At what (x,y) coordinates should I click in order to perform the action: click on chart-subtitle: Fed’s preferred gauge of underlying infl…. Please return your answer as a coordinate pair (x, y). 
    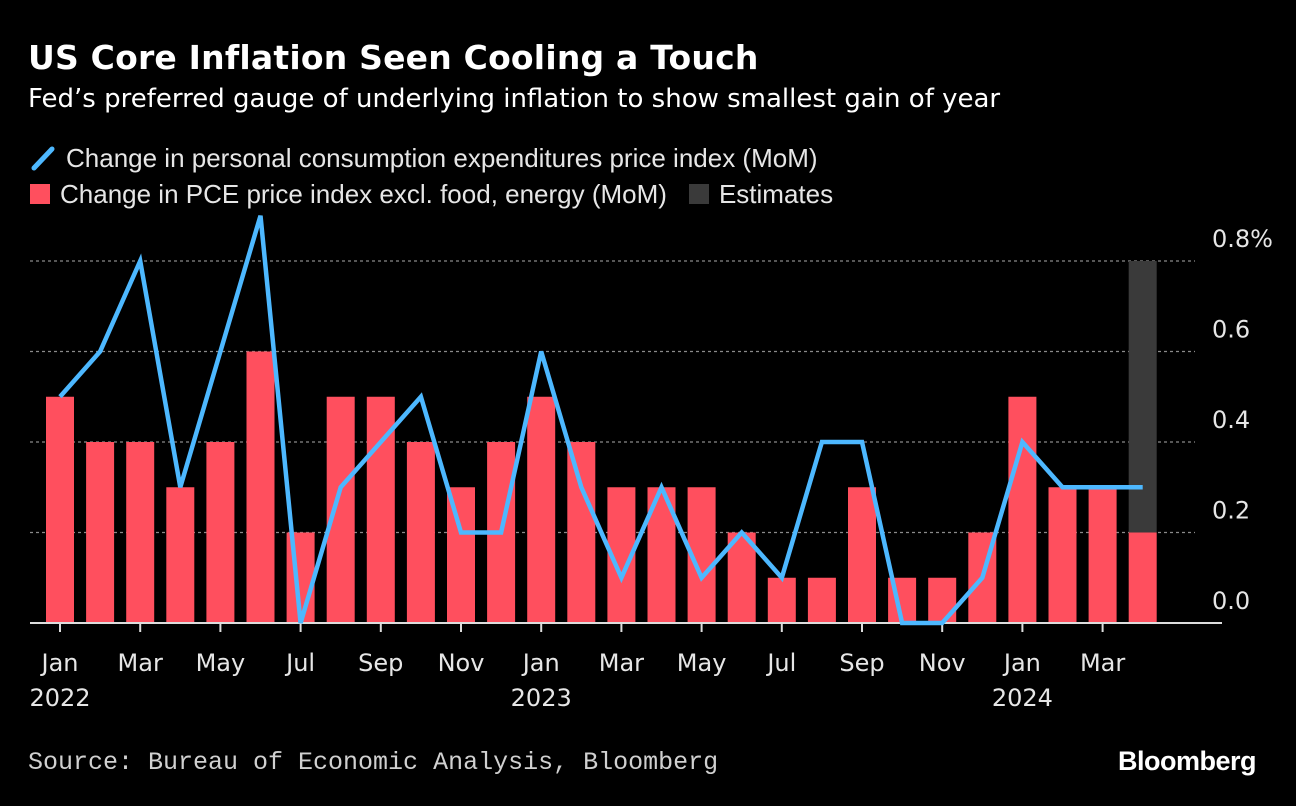
    Looking at the image, I should click on (514, 99).